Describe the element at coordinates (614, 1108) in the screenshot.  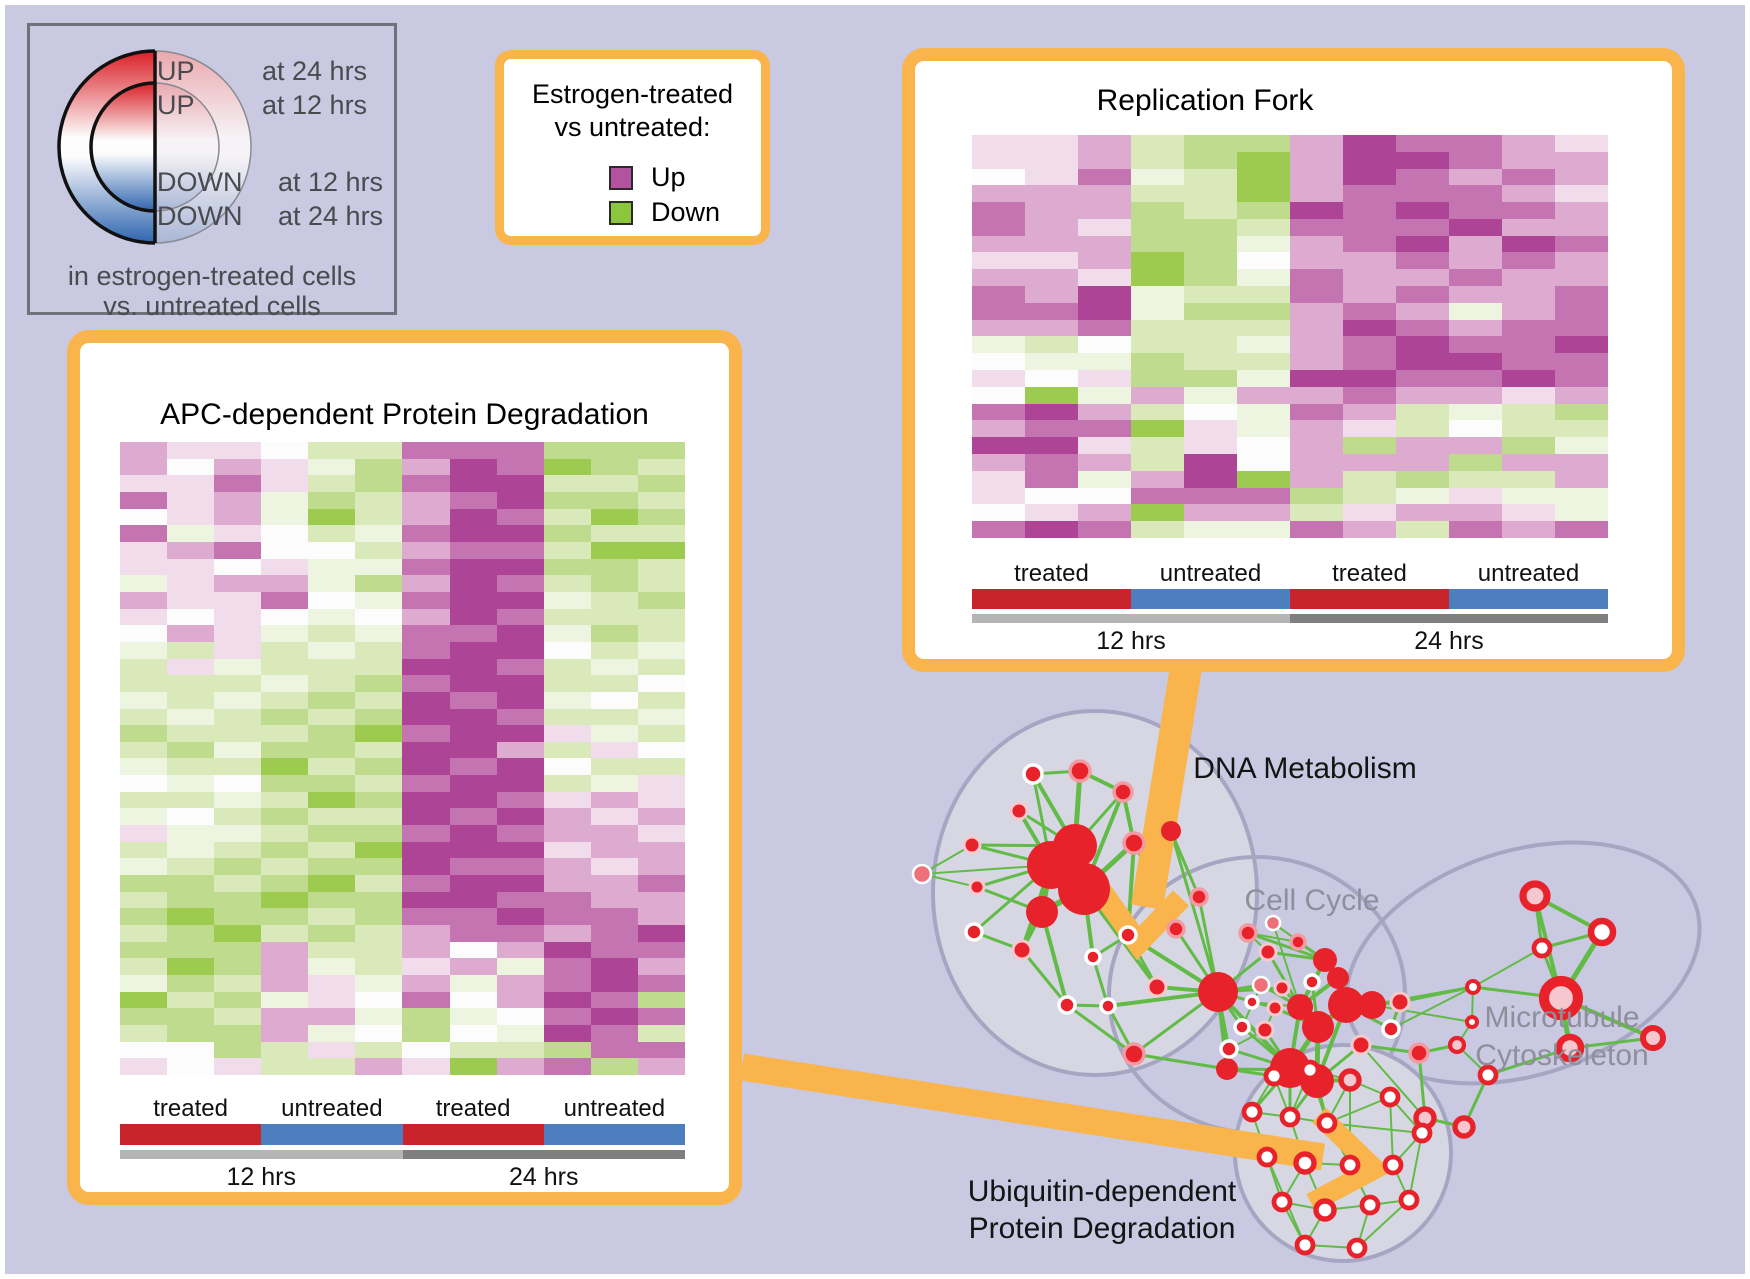
I see `apc-group-label-untreated-24: untreated` at that location.